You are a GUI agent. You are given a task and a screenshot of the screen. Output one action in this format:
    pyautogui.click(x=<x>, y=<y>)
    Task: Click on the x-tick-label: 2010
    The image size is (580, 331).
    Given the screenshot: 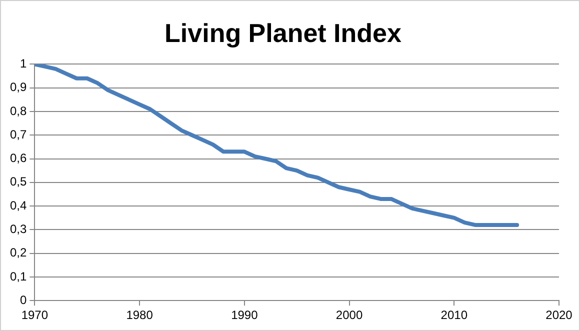 What is the action you would take?
    pyautogui.click(x=454, y=315)
    